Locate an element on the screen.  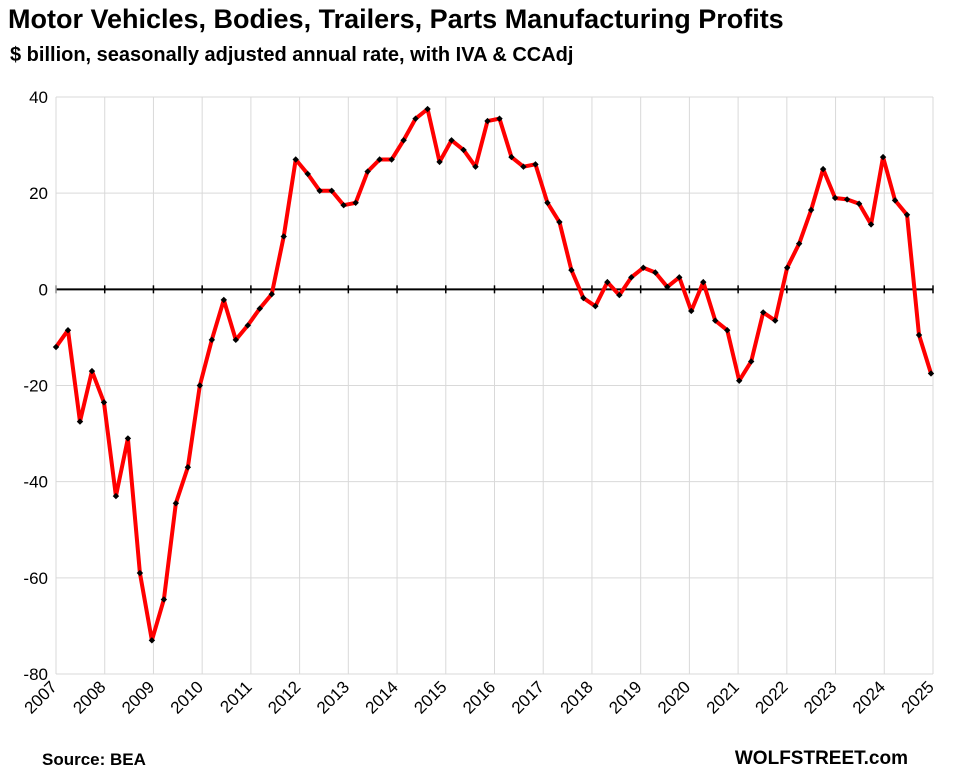
y-tick-label: 40 is located at coordinates (38, 97).